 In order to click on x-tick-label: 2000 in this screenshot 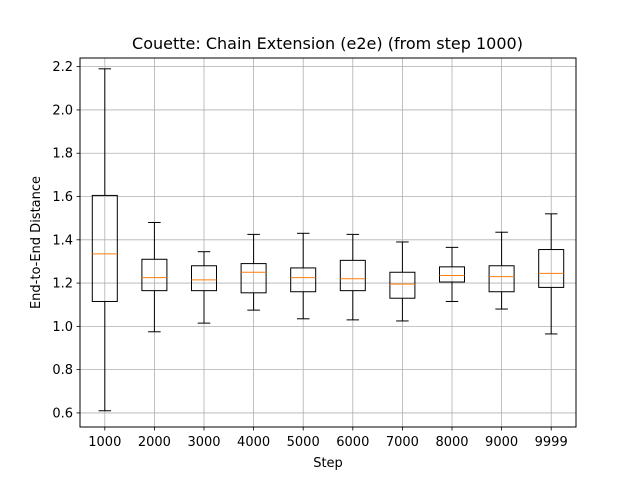, I will do `click(154, 442)`.